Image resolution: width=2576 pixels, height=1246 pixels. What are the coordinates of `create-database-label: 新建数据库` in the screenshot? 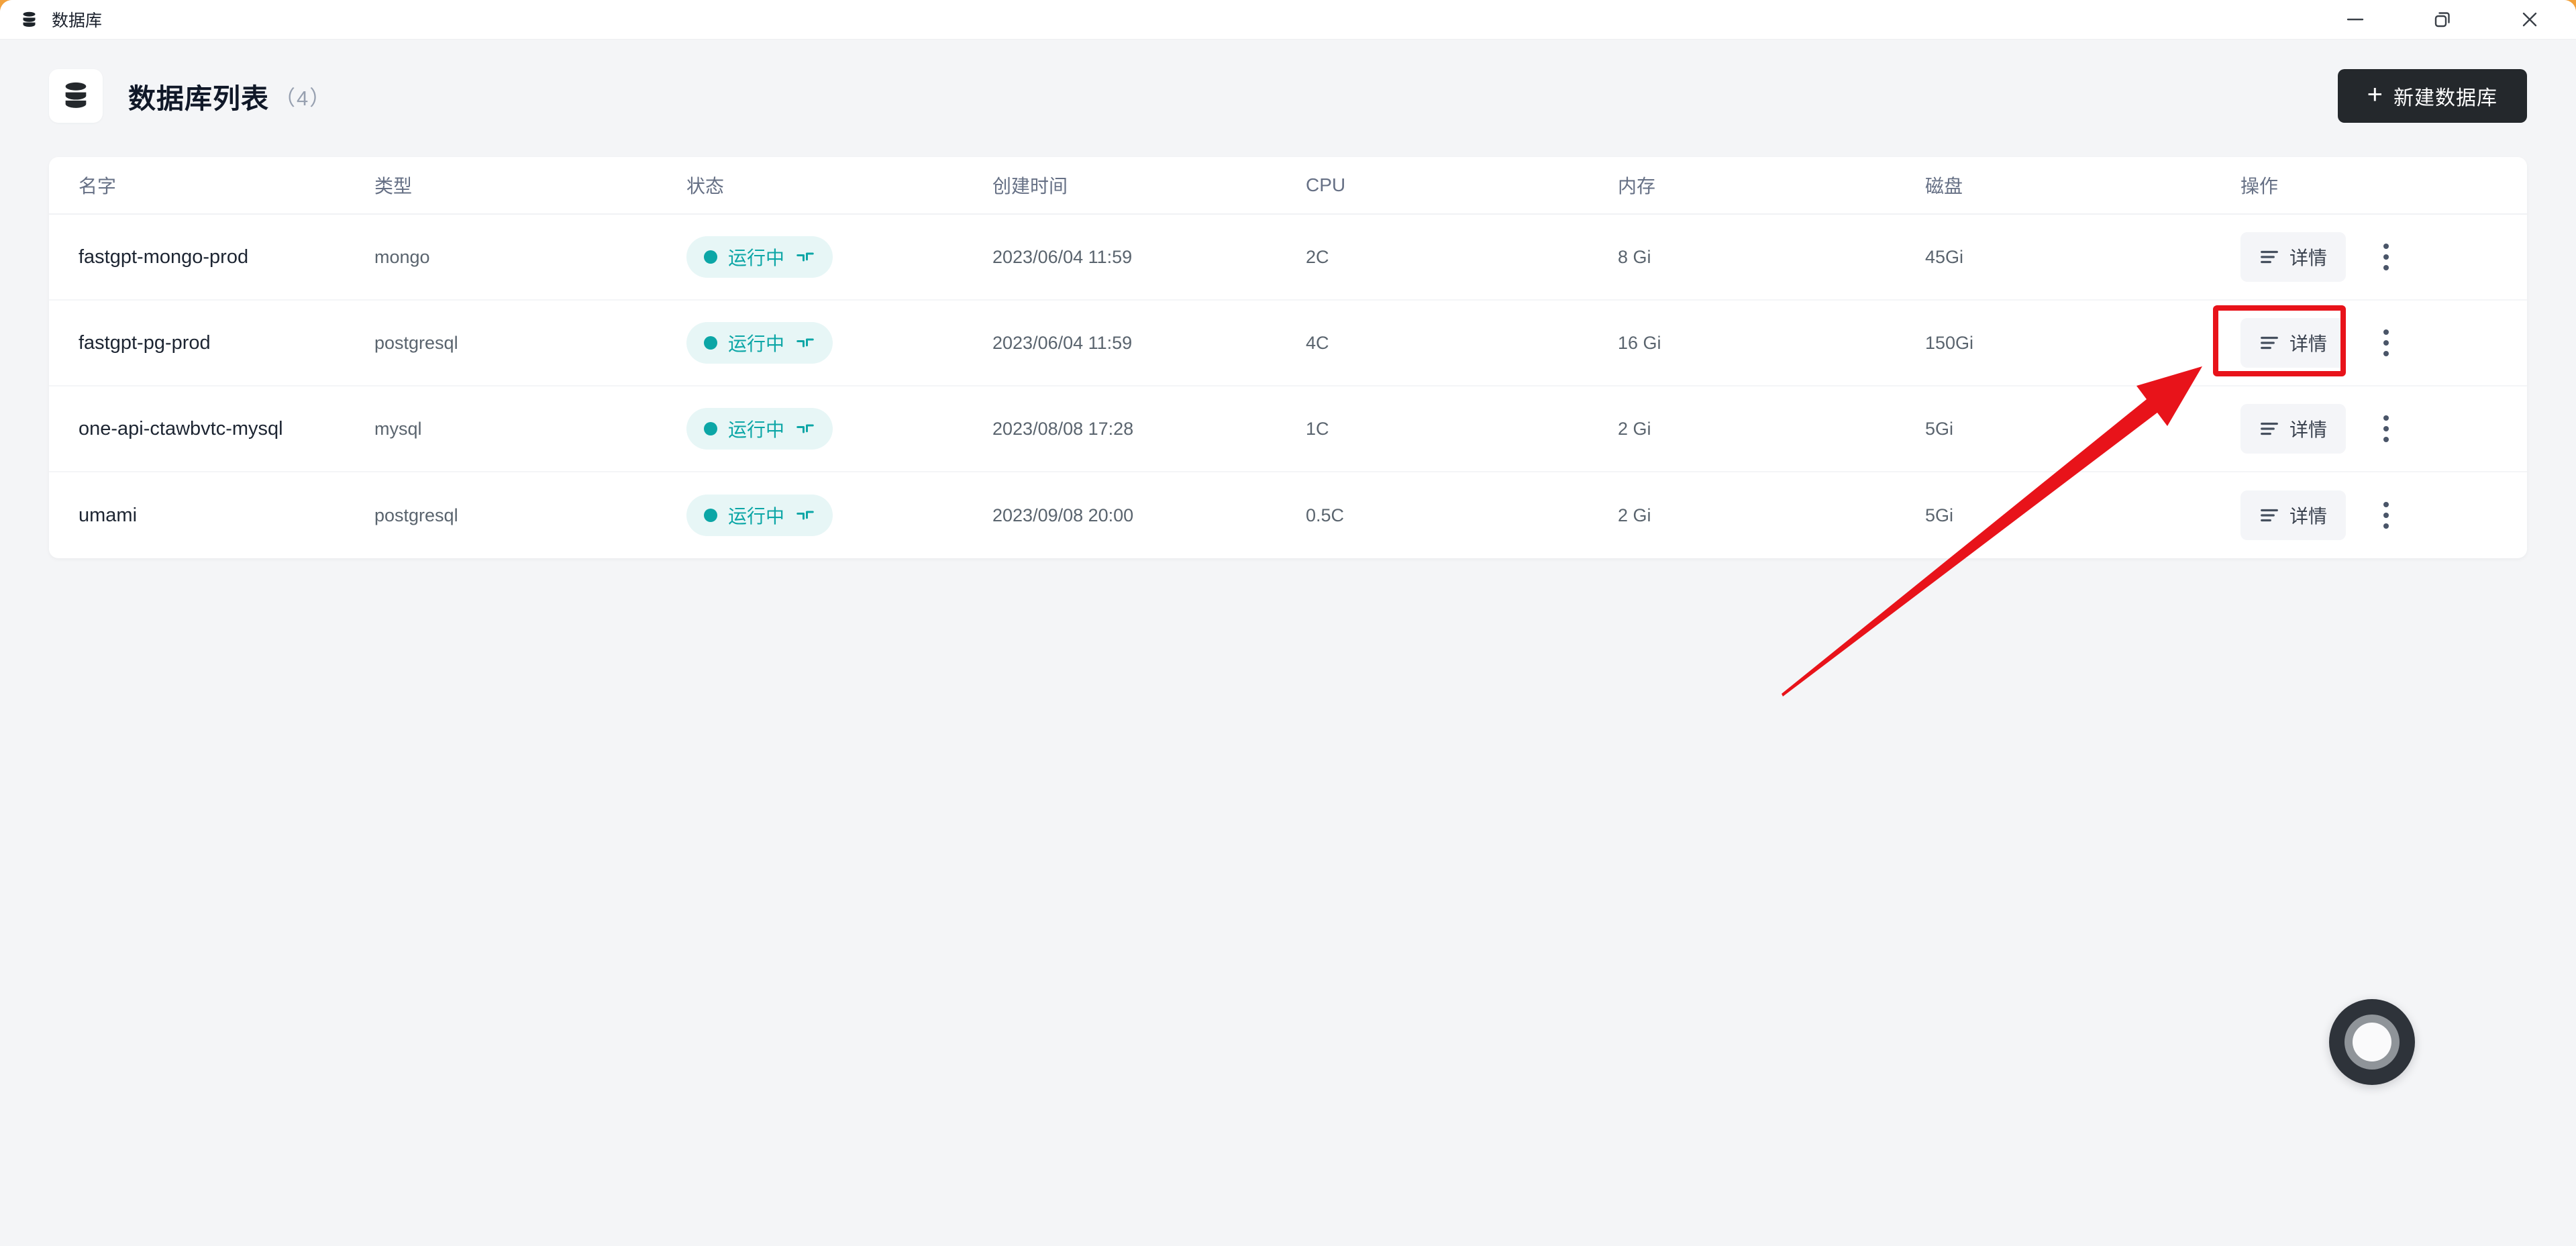 It's located at (2445, 98).